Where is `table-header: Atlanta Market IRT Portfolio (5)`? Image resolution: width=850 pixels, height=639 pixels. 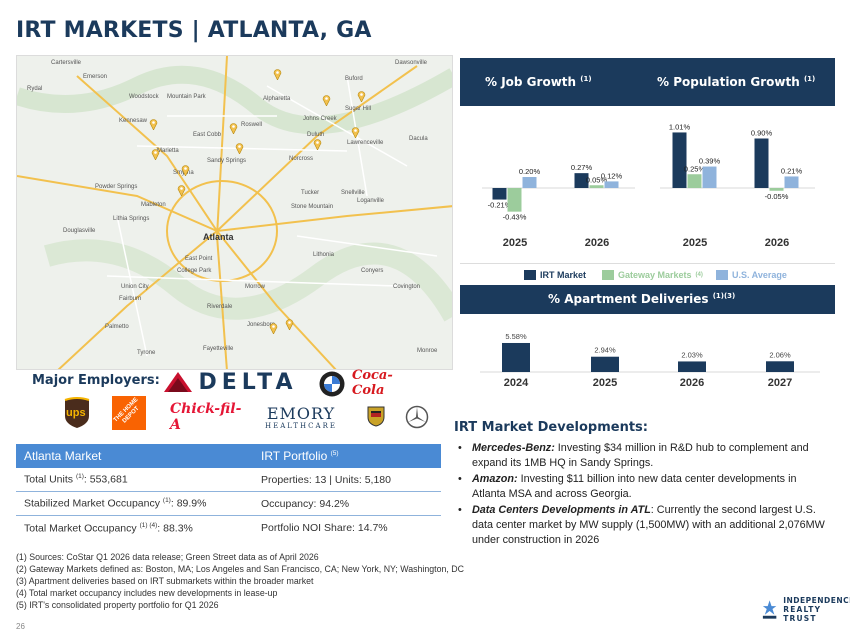
table-header: Atlanta Market IRT Portfolio (5) is located at coordinates (228, 456).